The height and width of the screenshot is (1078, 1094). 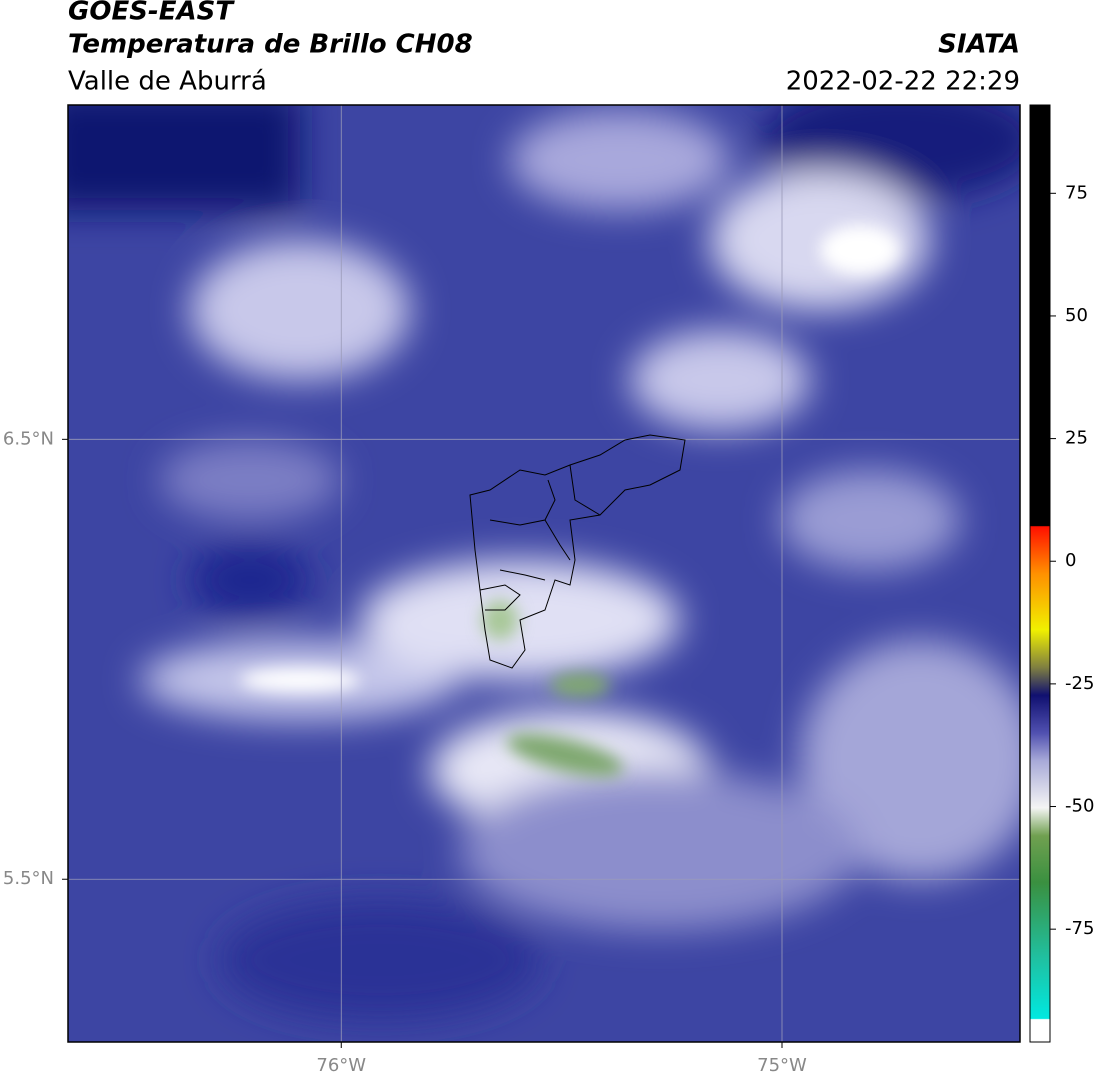 I want to click on y-tick-label: 5.5°N, so click(x=28, y=878).